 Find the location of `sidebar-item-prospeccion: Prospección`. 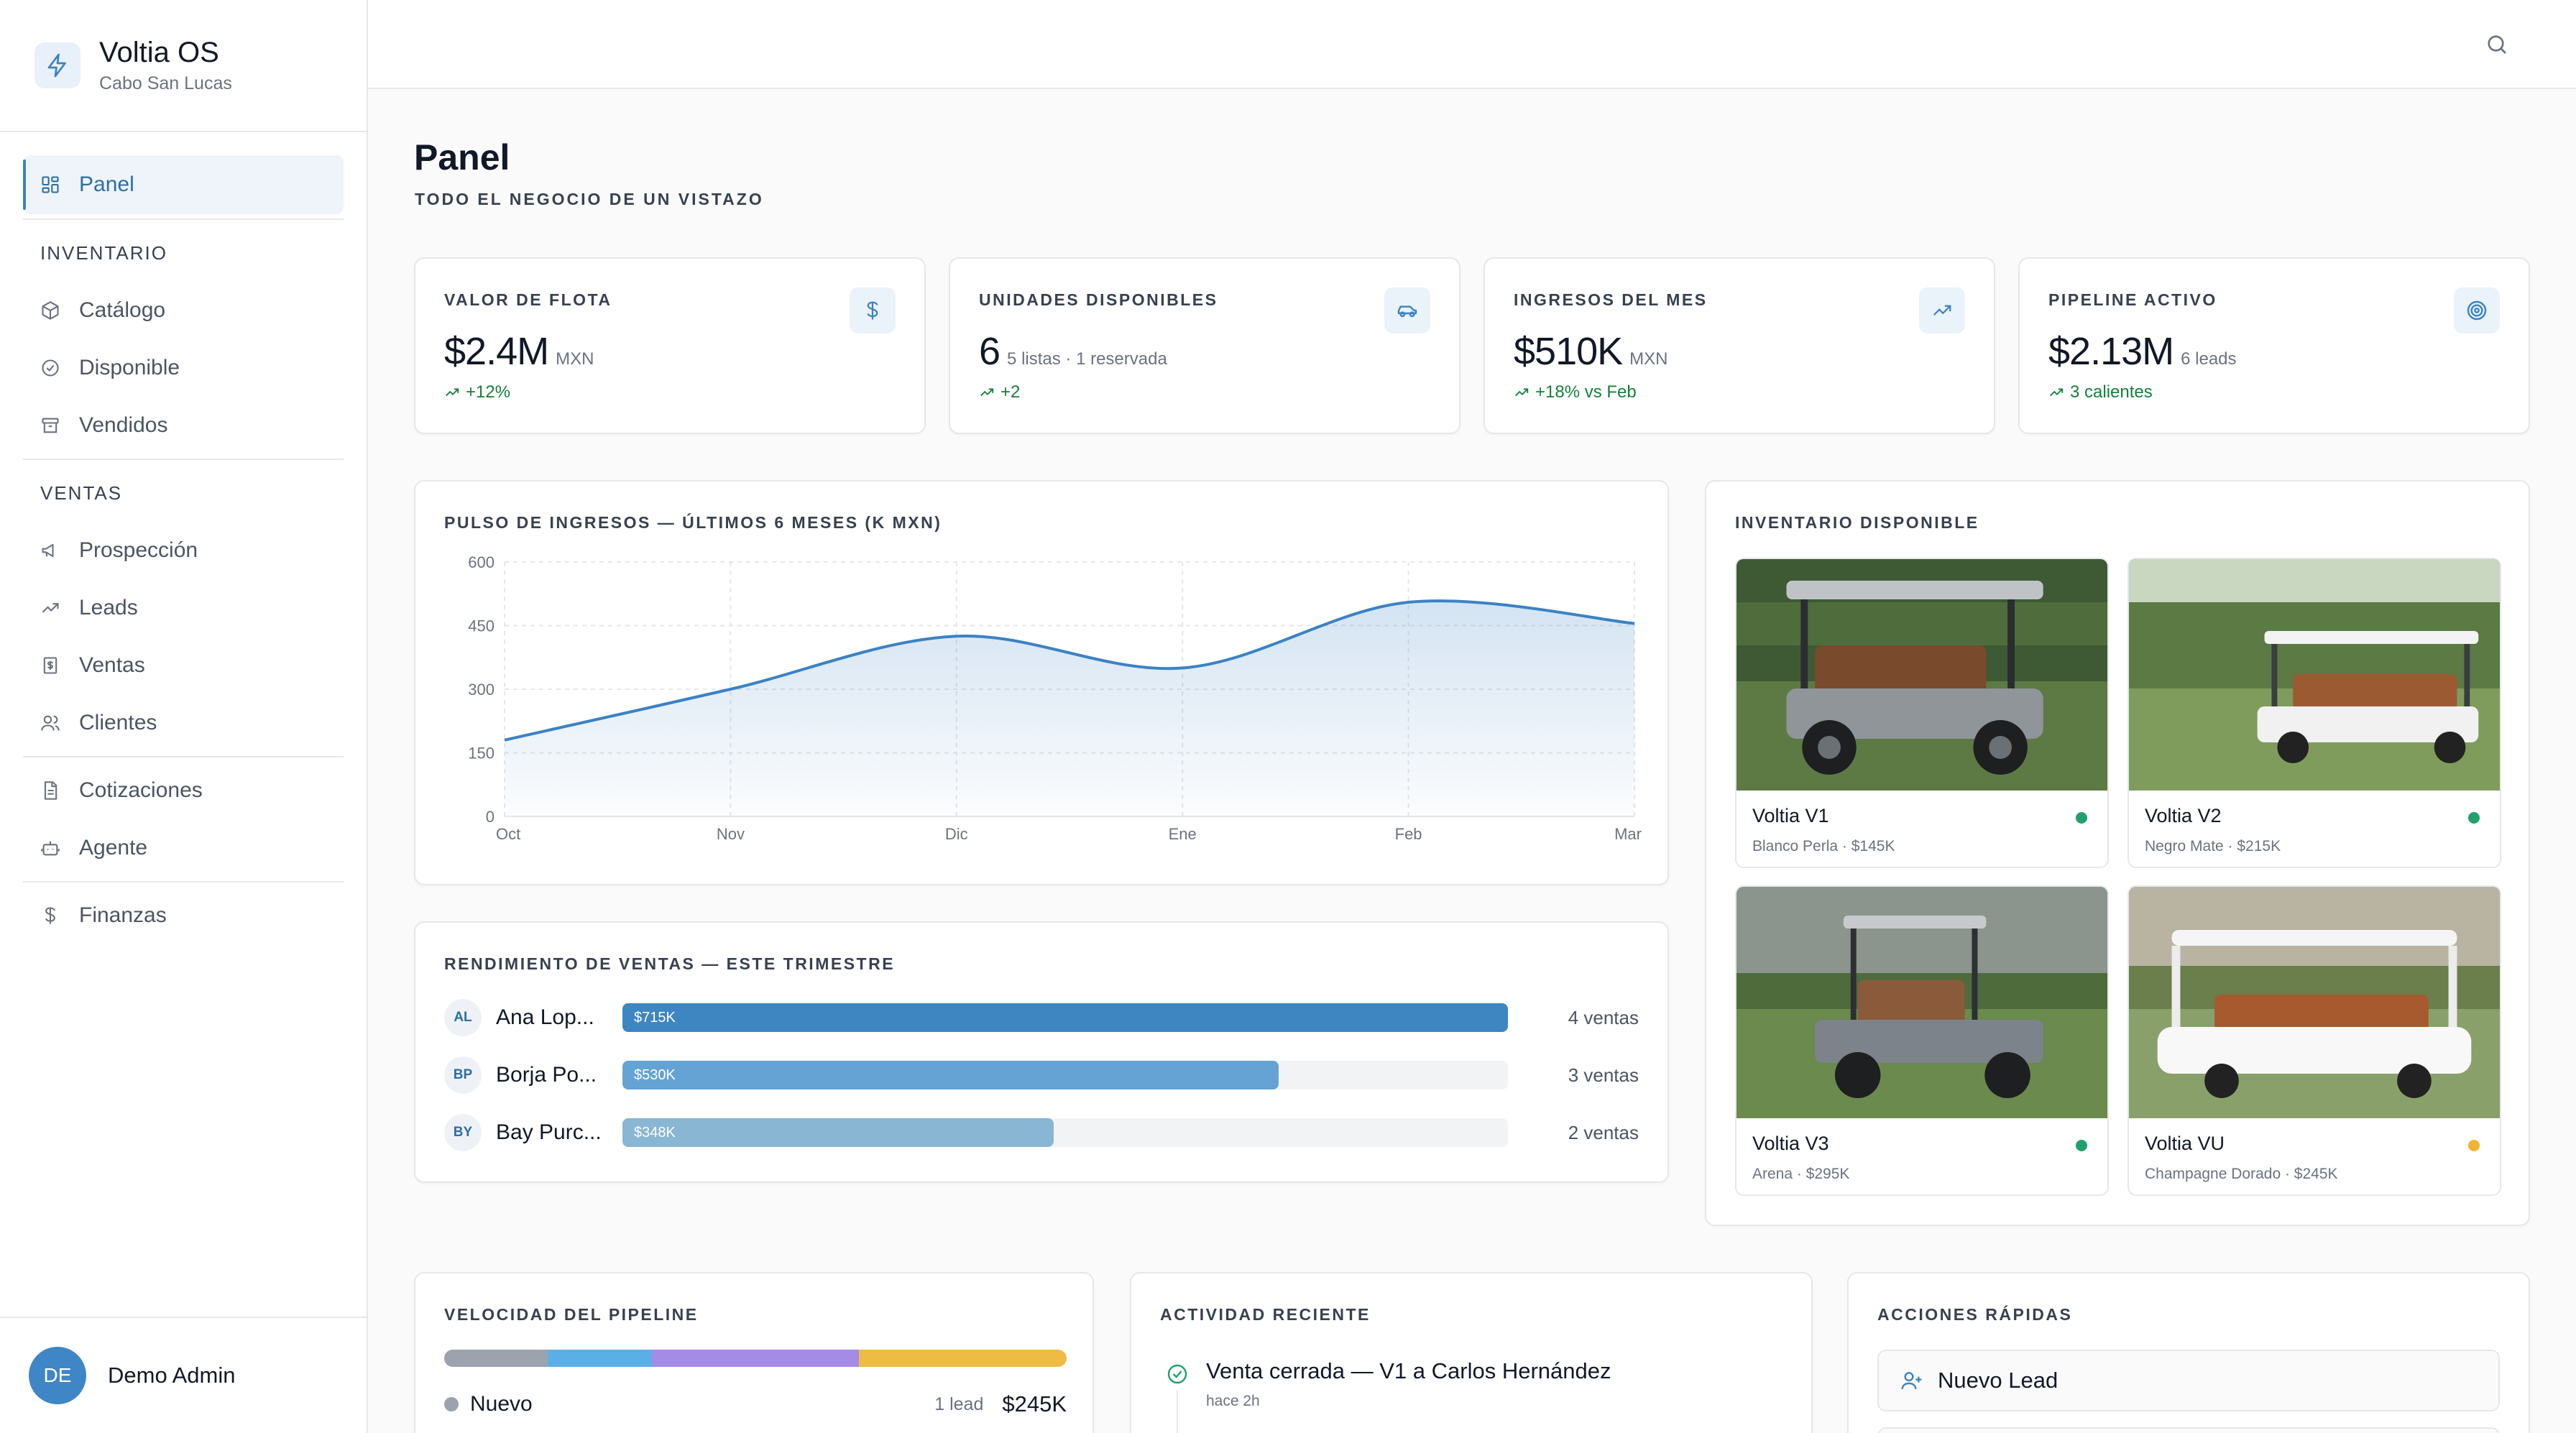

sidebar-item-prospeccion: Prospección is located at coordinates (183, 550).